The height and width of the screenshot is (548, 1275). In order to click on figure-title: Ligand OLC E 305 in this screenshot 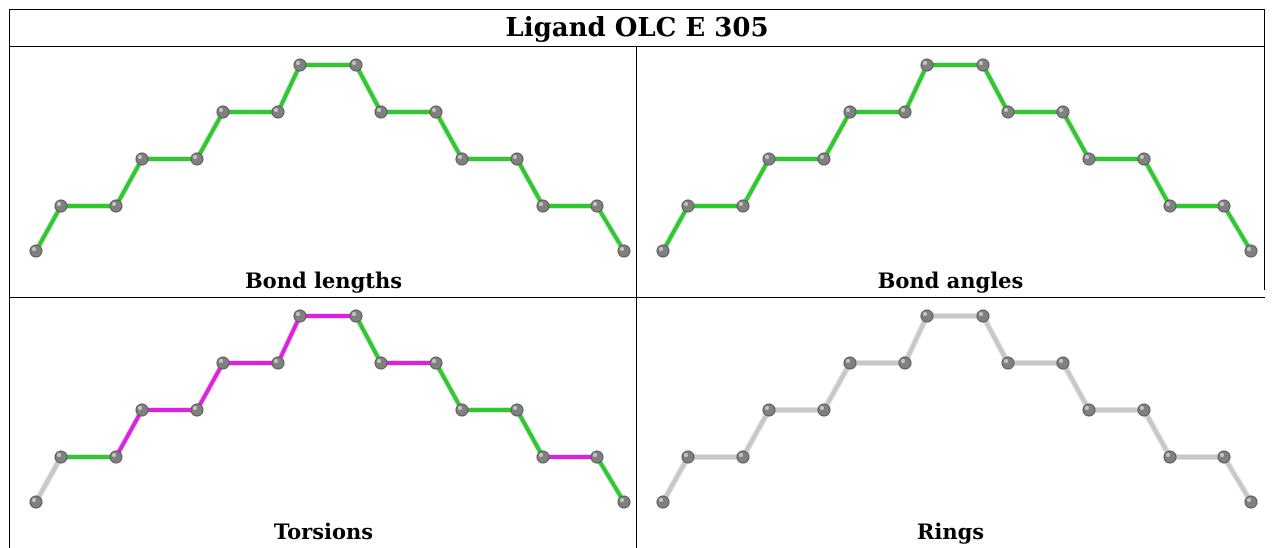, I will do `click(637, 27)`.